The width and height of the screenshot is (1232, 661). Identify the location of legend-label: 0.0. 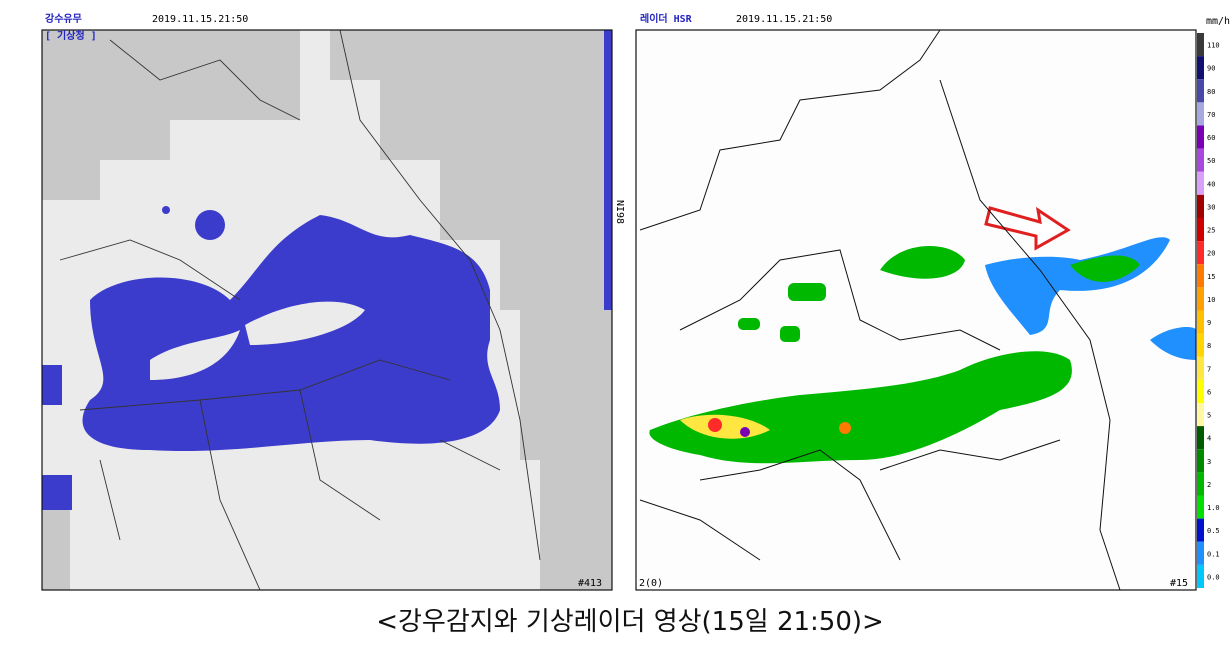
(1213, 577).